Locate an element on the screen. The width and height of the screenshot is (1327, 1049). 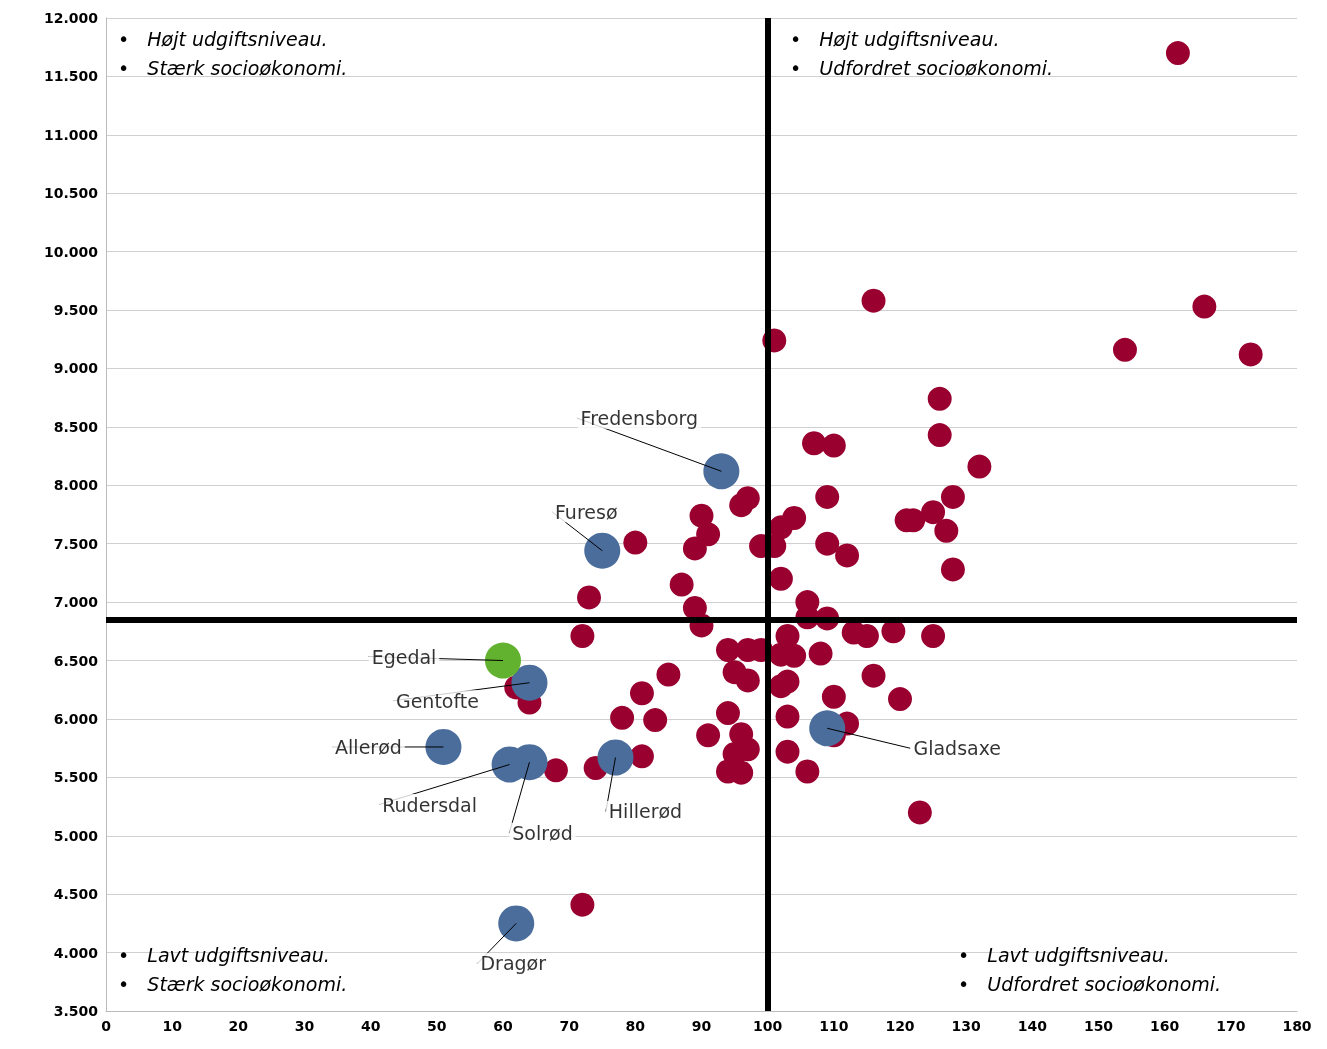
y-tick-label: 10.500 is located at coordinates (71, 193).